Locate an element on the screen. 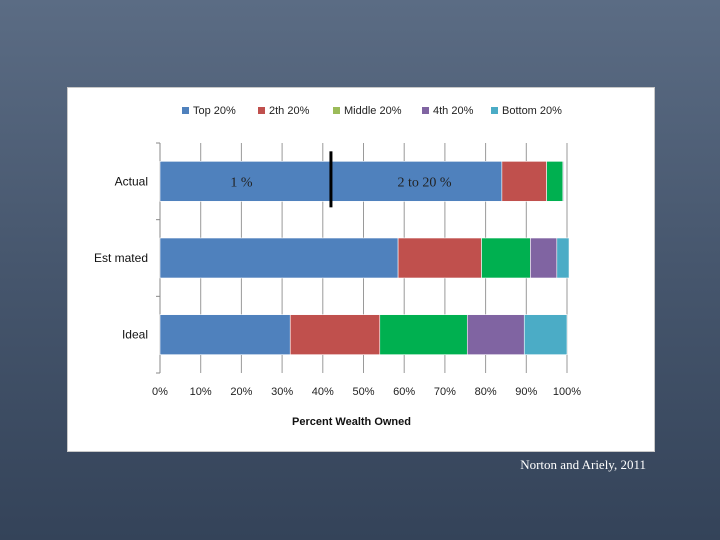 This screenshot has width=720, height=540. legend-label: Middle 20% is located at coordinates (373, 111).